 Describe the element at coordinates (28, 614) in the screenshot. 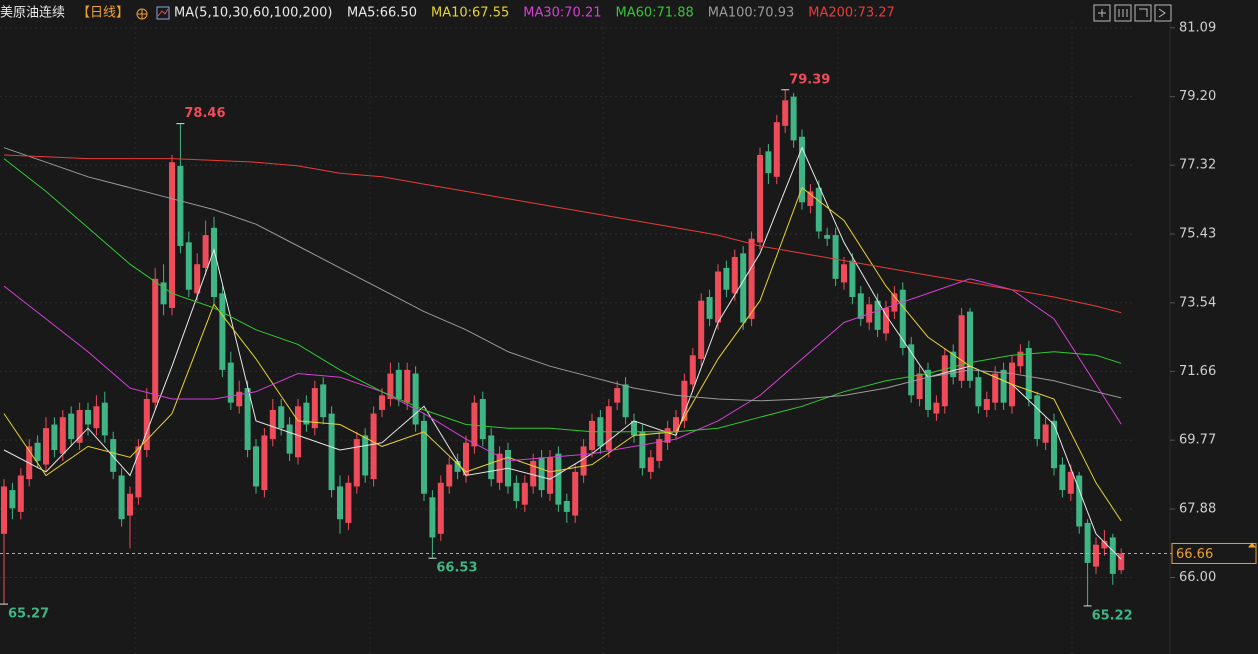

I see `extreme-label: 65.27` at that location.